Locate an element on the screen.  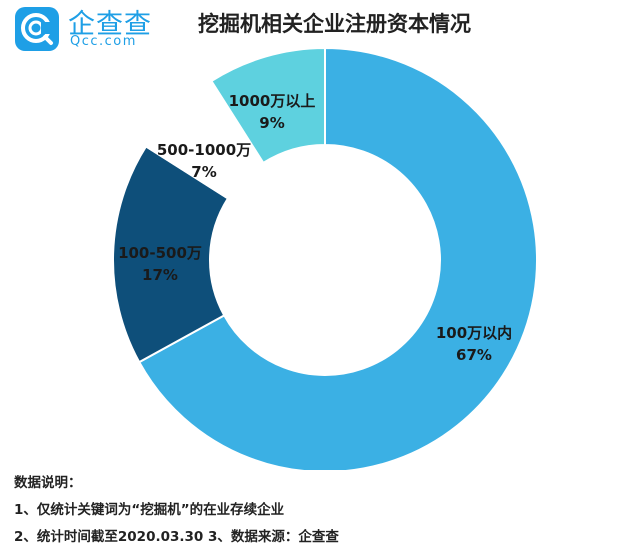
slice-pct-0: 67% is located at coordinates (474, 355).